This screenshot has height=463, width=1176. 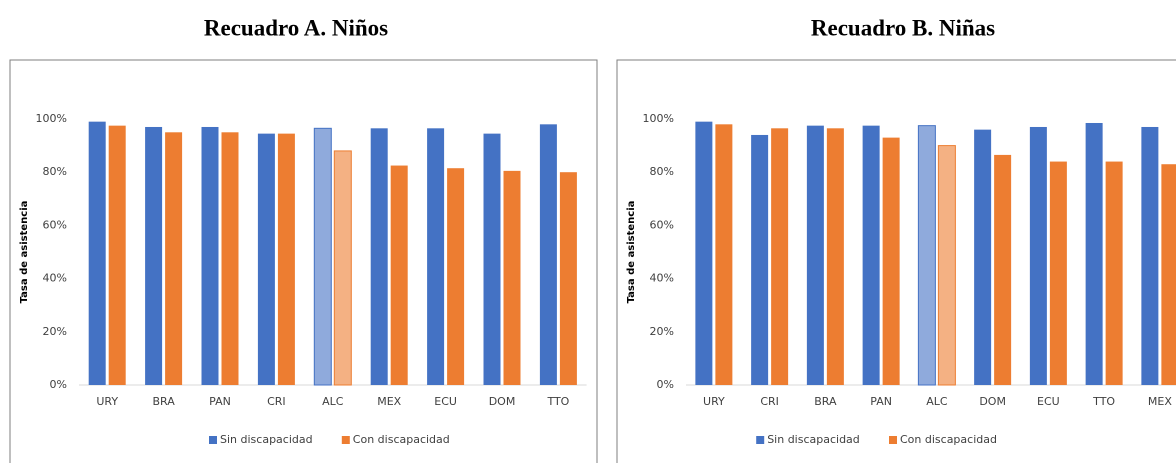 I want to click on chart-title: Recuadro B. Niñas, so click(x=903, y=27).